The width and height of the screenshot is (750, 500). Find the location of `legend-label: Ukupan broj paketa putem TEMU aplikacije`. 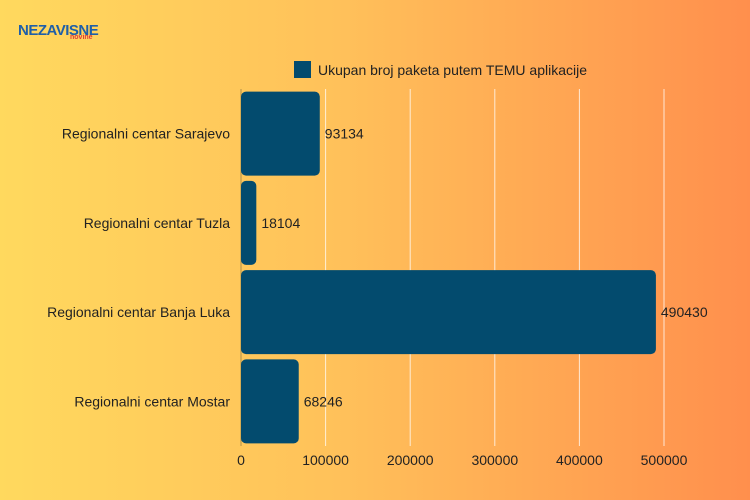

legend-label: Ukupan broj paketa putem TEMU aplikacije is located at coordinates (452, 70).